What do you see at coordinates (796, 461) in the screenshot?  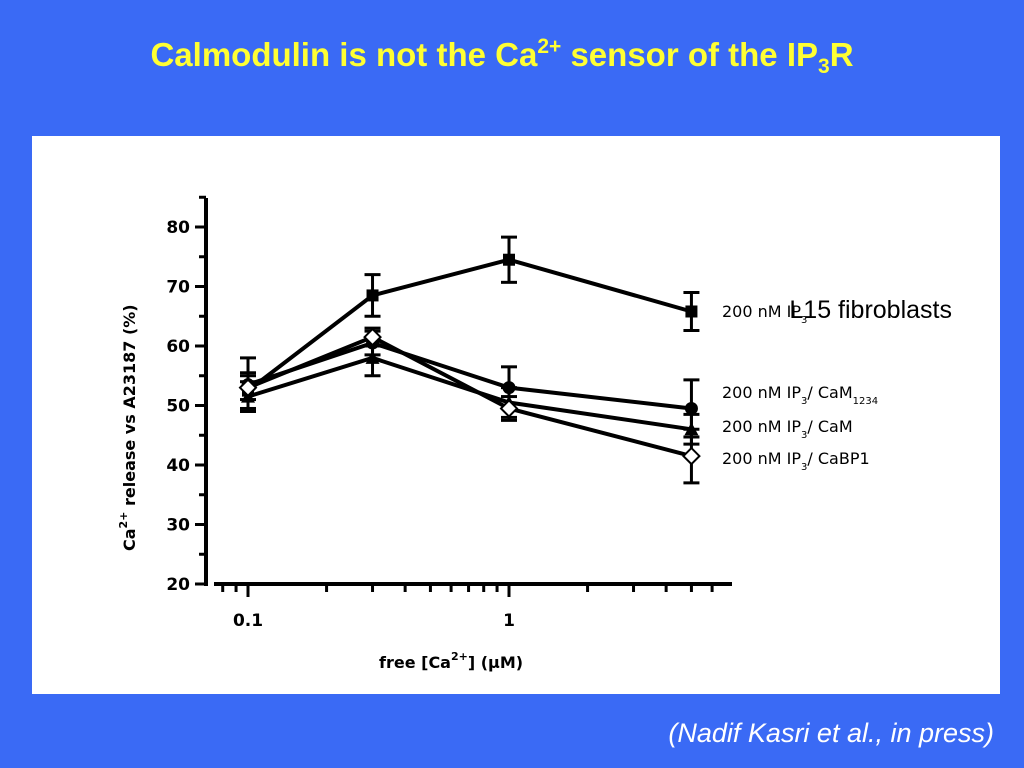 I see `legend-label: 200 nM IP3/ CaBP1` at bounding box center [796, 461].